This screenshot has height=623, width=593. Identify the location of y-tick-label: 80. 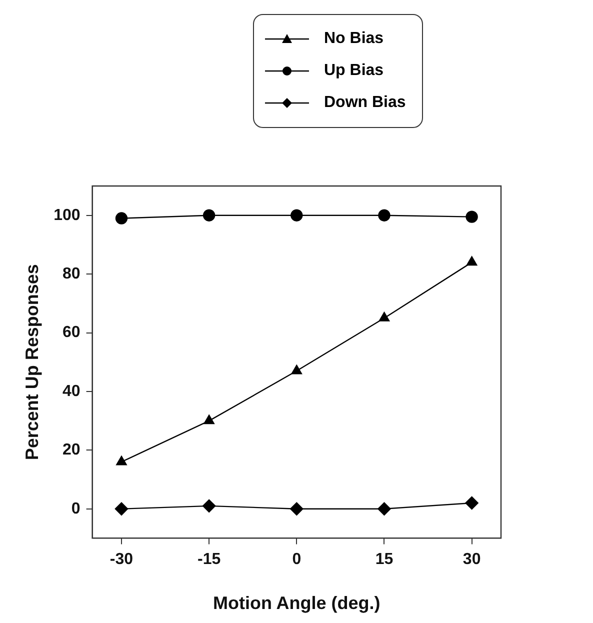
(71, 273).